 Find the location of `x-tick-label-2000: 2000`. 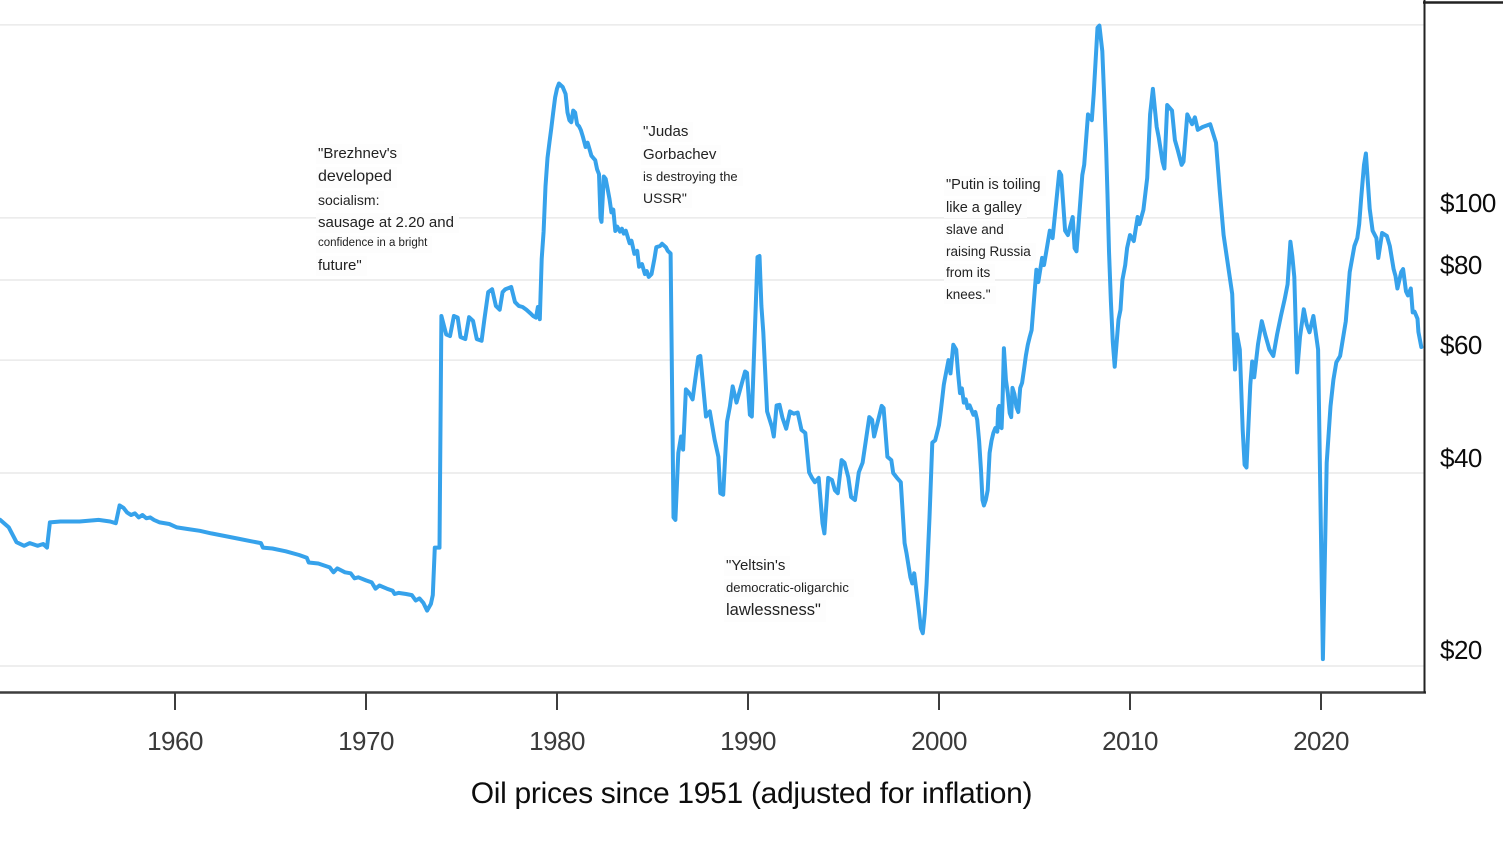

x-tick-label-2000: 2000 is located at coordinates (939, 741).